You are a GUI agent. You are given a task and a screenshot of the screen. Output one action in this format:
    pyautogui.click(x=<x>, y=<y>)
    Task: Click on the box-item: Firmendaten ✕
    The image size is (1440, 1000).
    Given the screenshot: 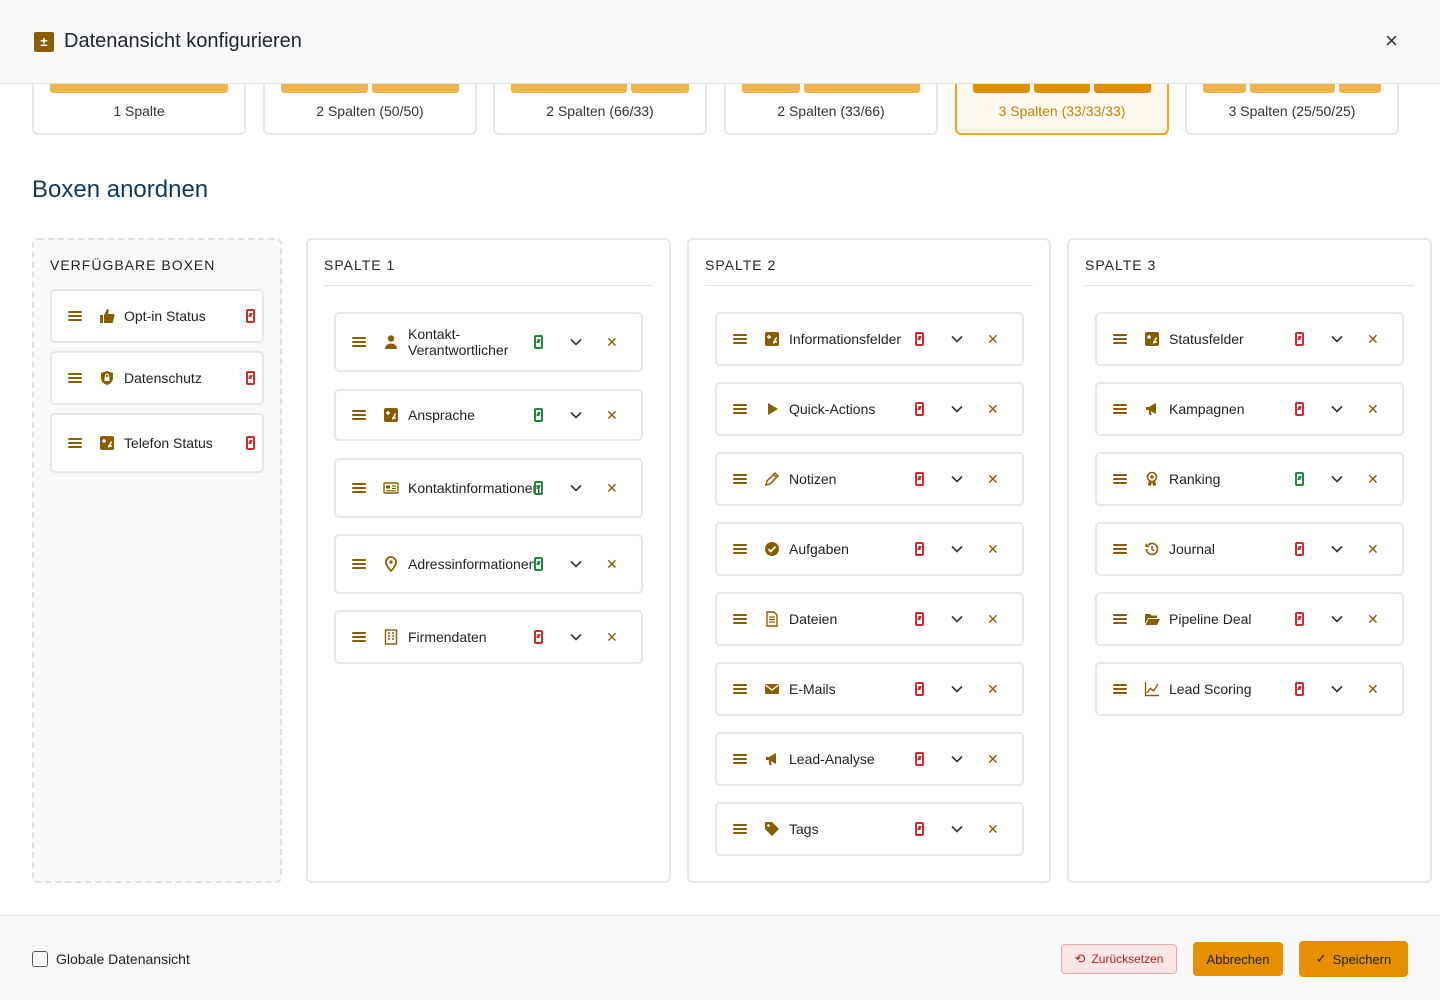 What is the action you would take?
    pyautogui.click(x=488, y=637)
    